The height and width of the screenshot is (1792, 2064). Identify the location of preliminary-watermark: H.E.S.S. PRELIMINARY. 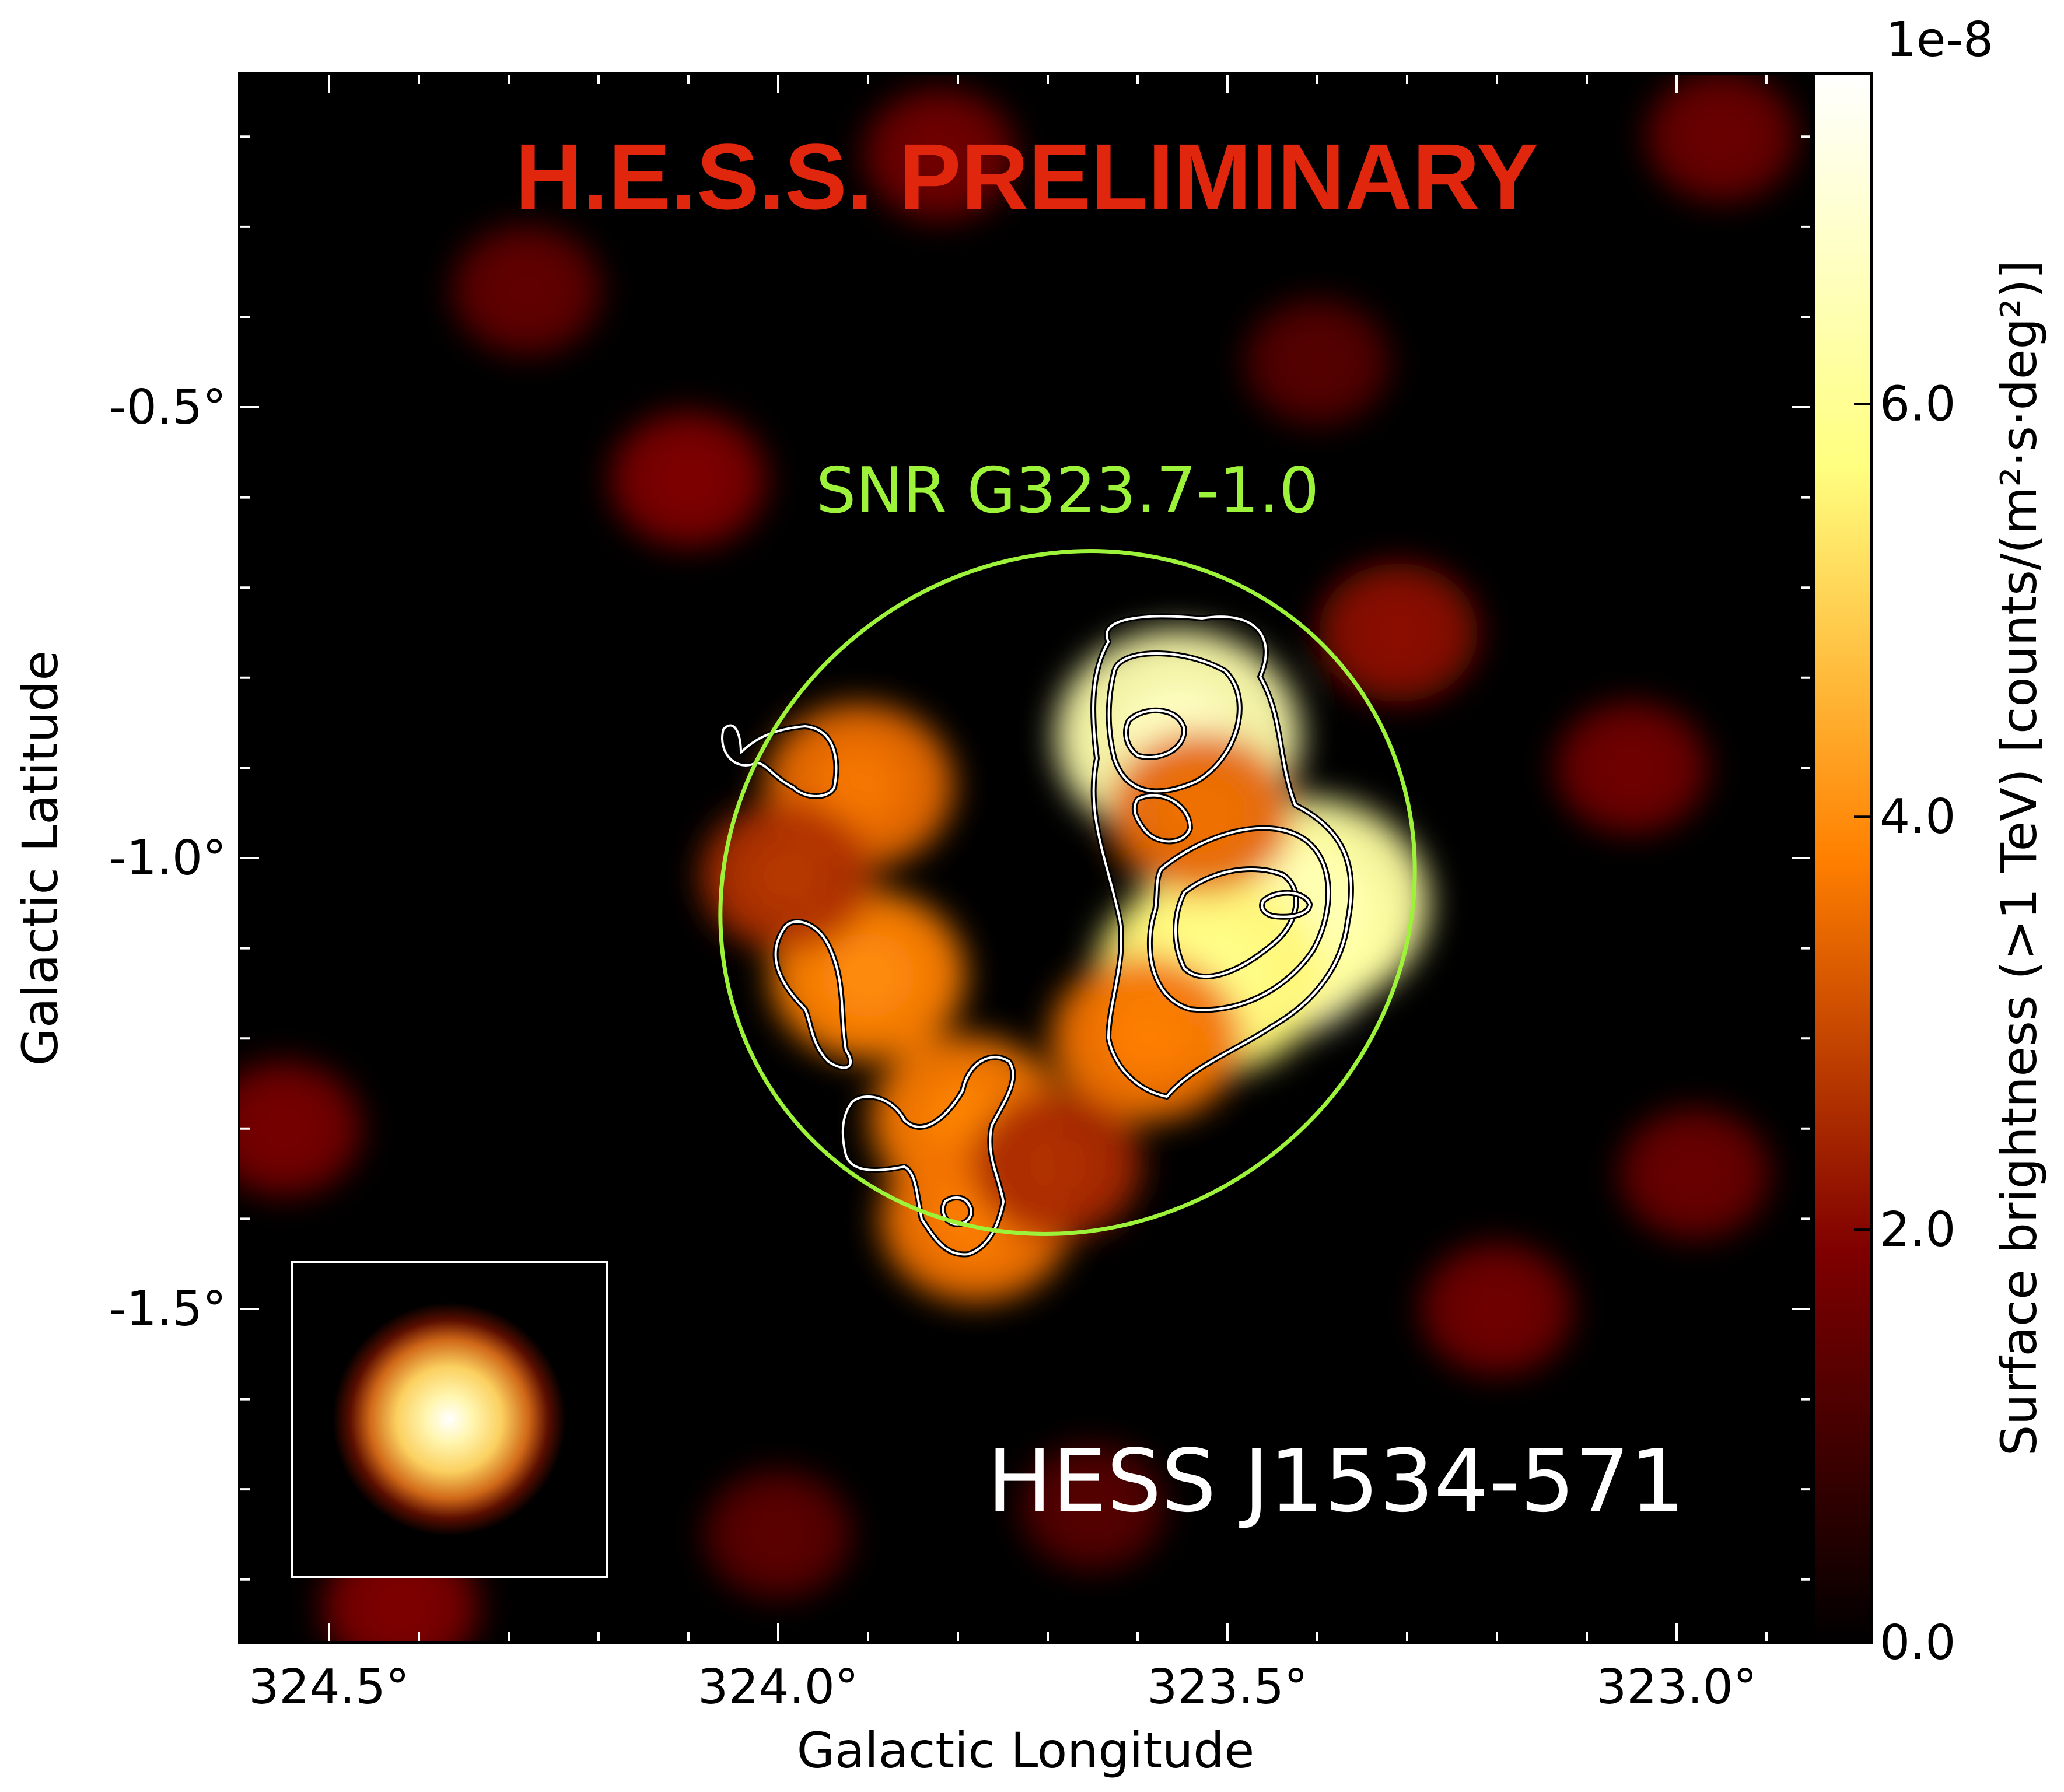
(1026, 176).